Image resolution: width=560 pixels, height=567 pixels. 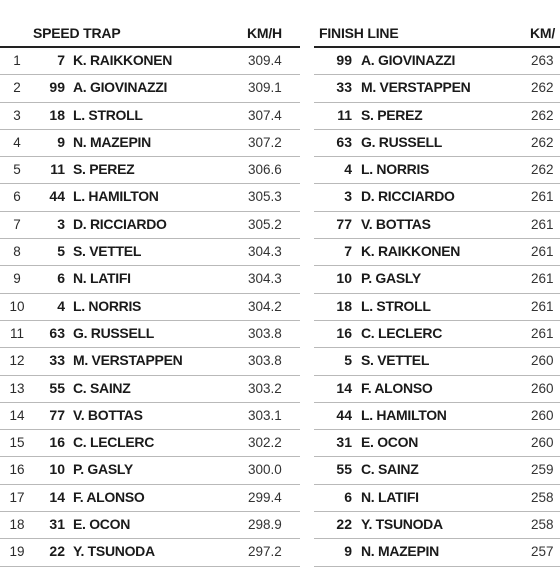 I want to click on speed-value: 303.2, so click(x=265, y=388).